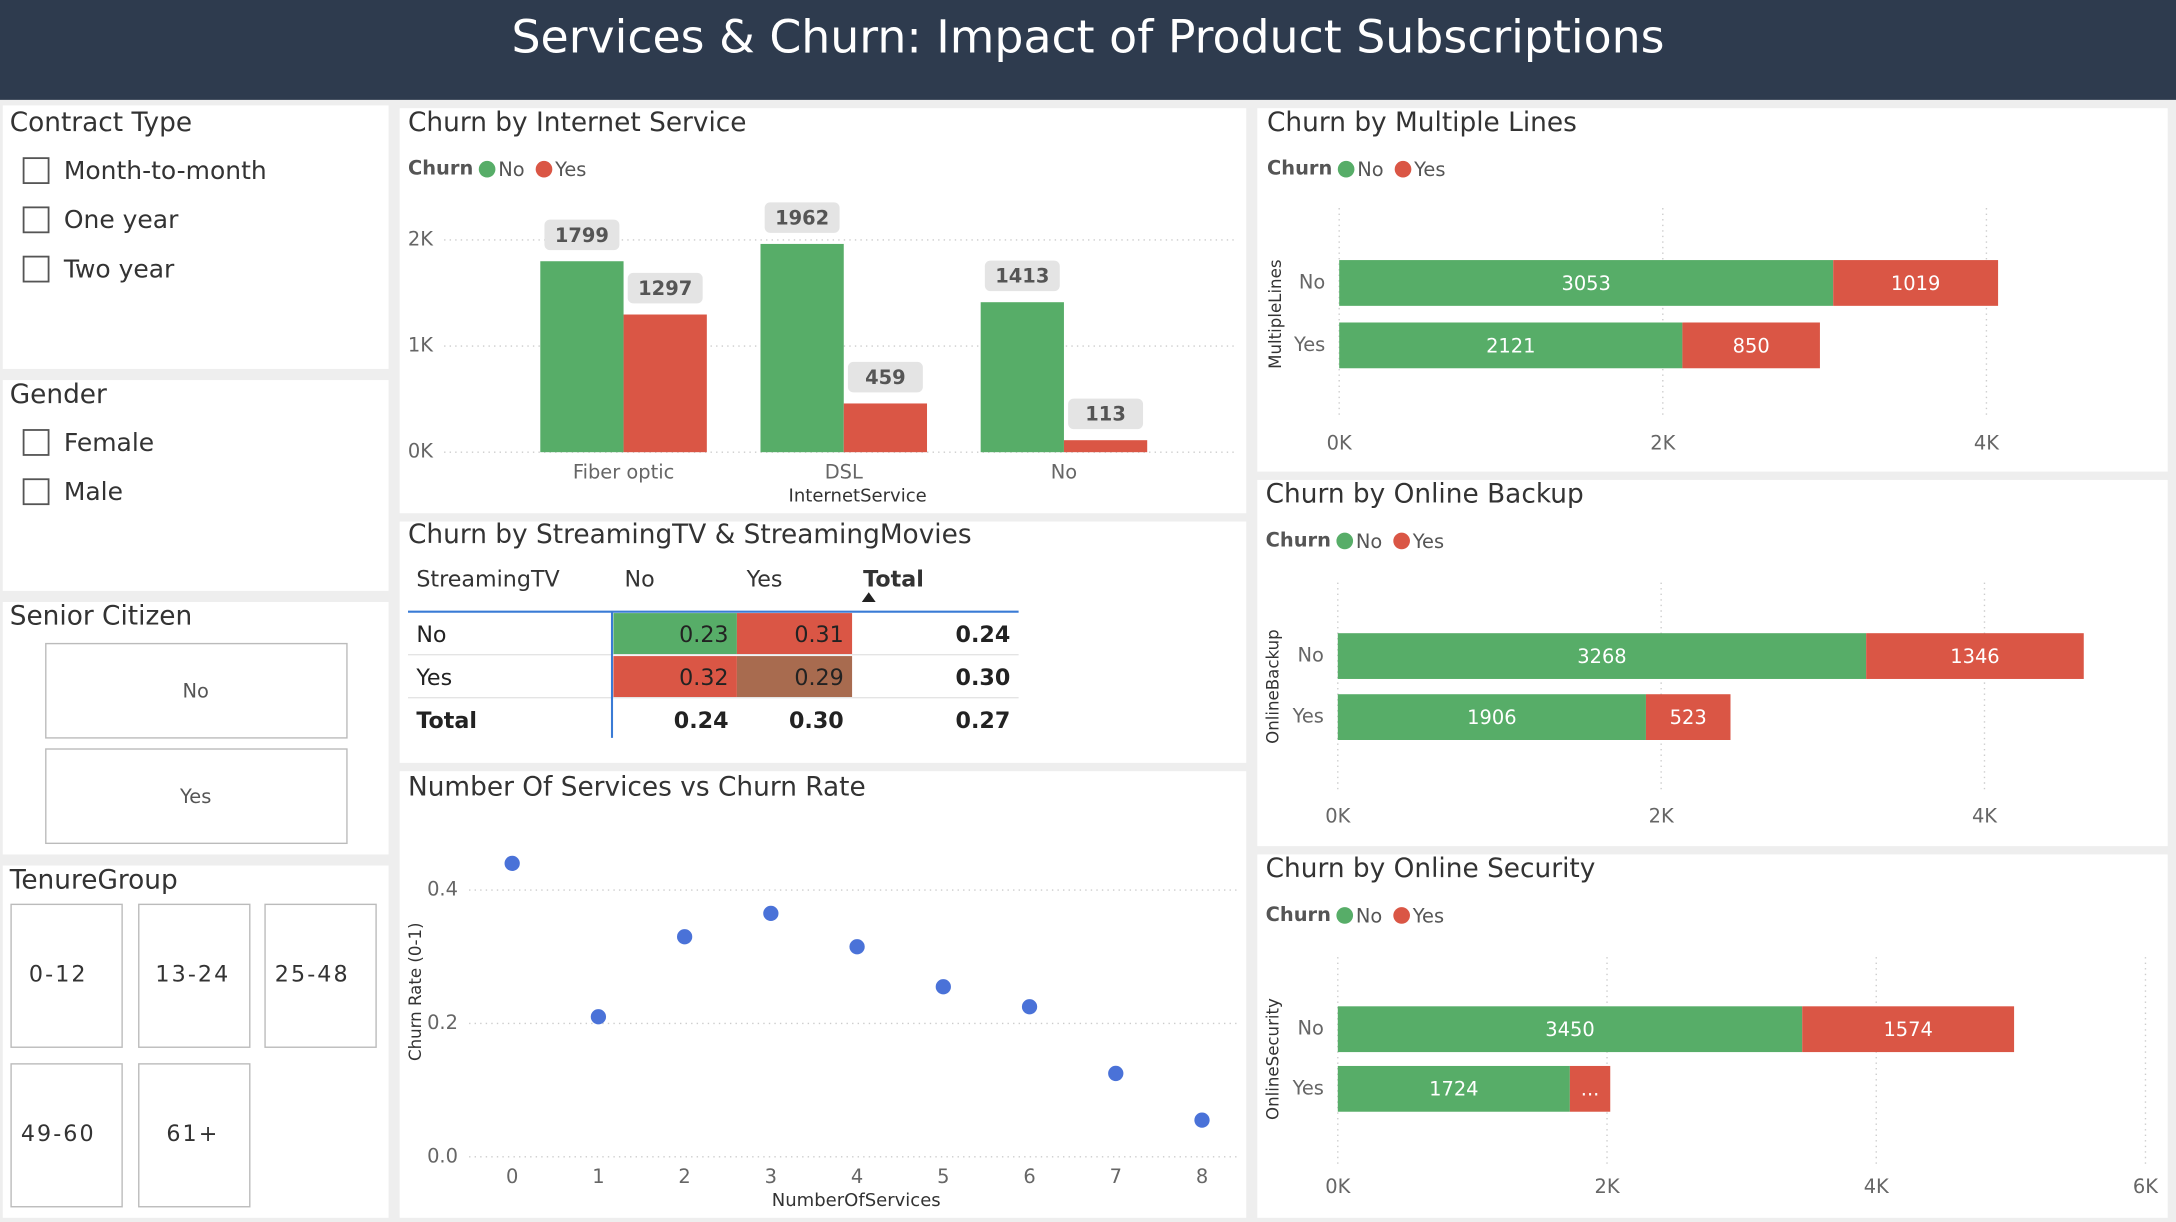 This screenshot has height=1222, width=2176. I want to click on slicer-option: One year, so click(121, 219).